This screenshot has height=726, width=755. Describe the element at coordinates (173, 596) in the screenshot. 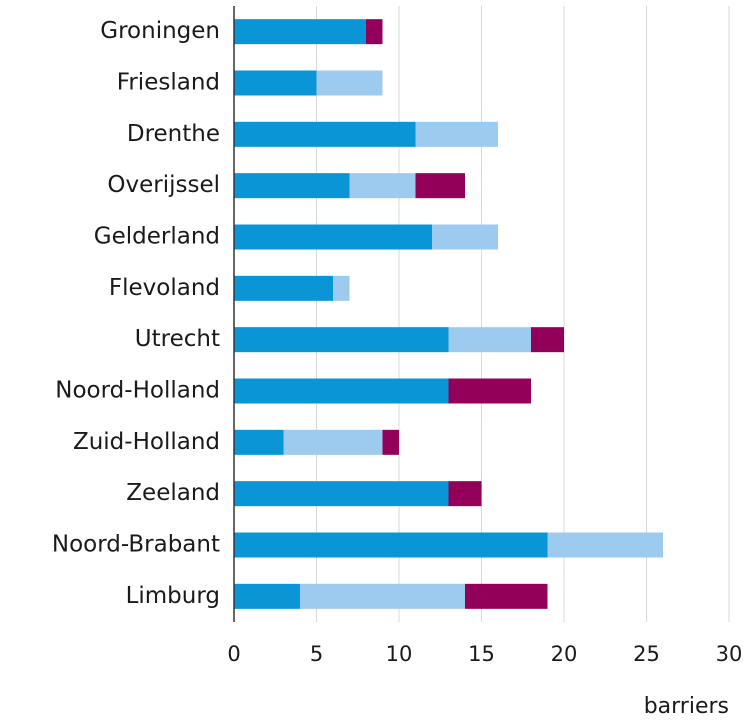

I see `y-tick-label: Limburg` at that location.